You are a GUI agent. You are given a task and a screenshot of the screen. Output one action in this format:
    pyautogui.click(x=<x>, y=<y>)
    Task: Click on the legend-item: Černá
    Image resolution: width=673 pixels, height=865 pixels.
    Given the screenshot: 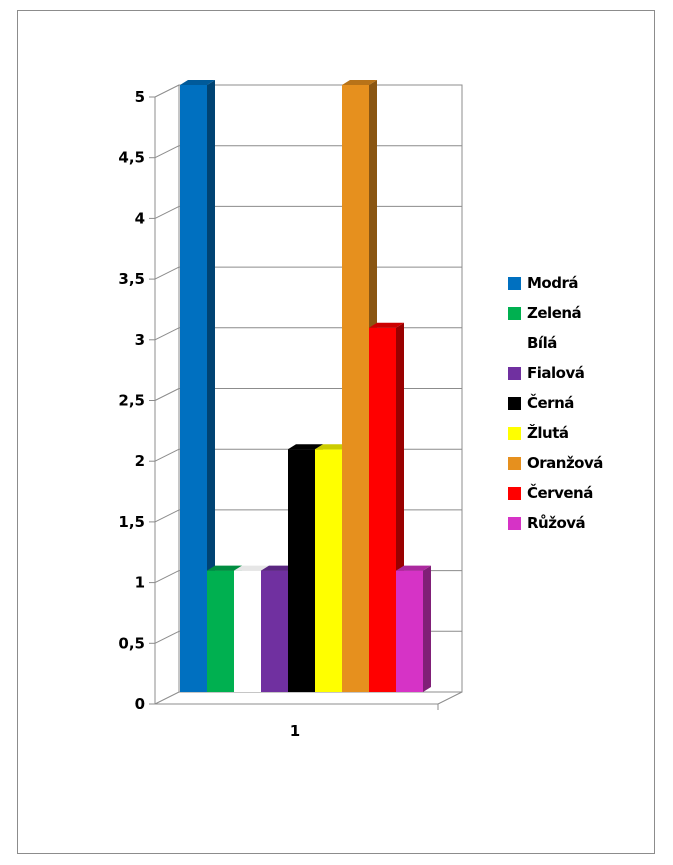 What is the action you would take?
    pyautogui.click(x=555, y=403)
    